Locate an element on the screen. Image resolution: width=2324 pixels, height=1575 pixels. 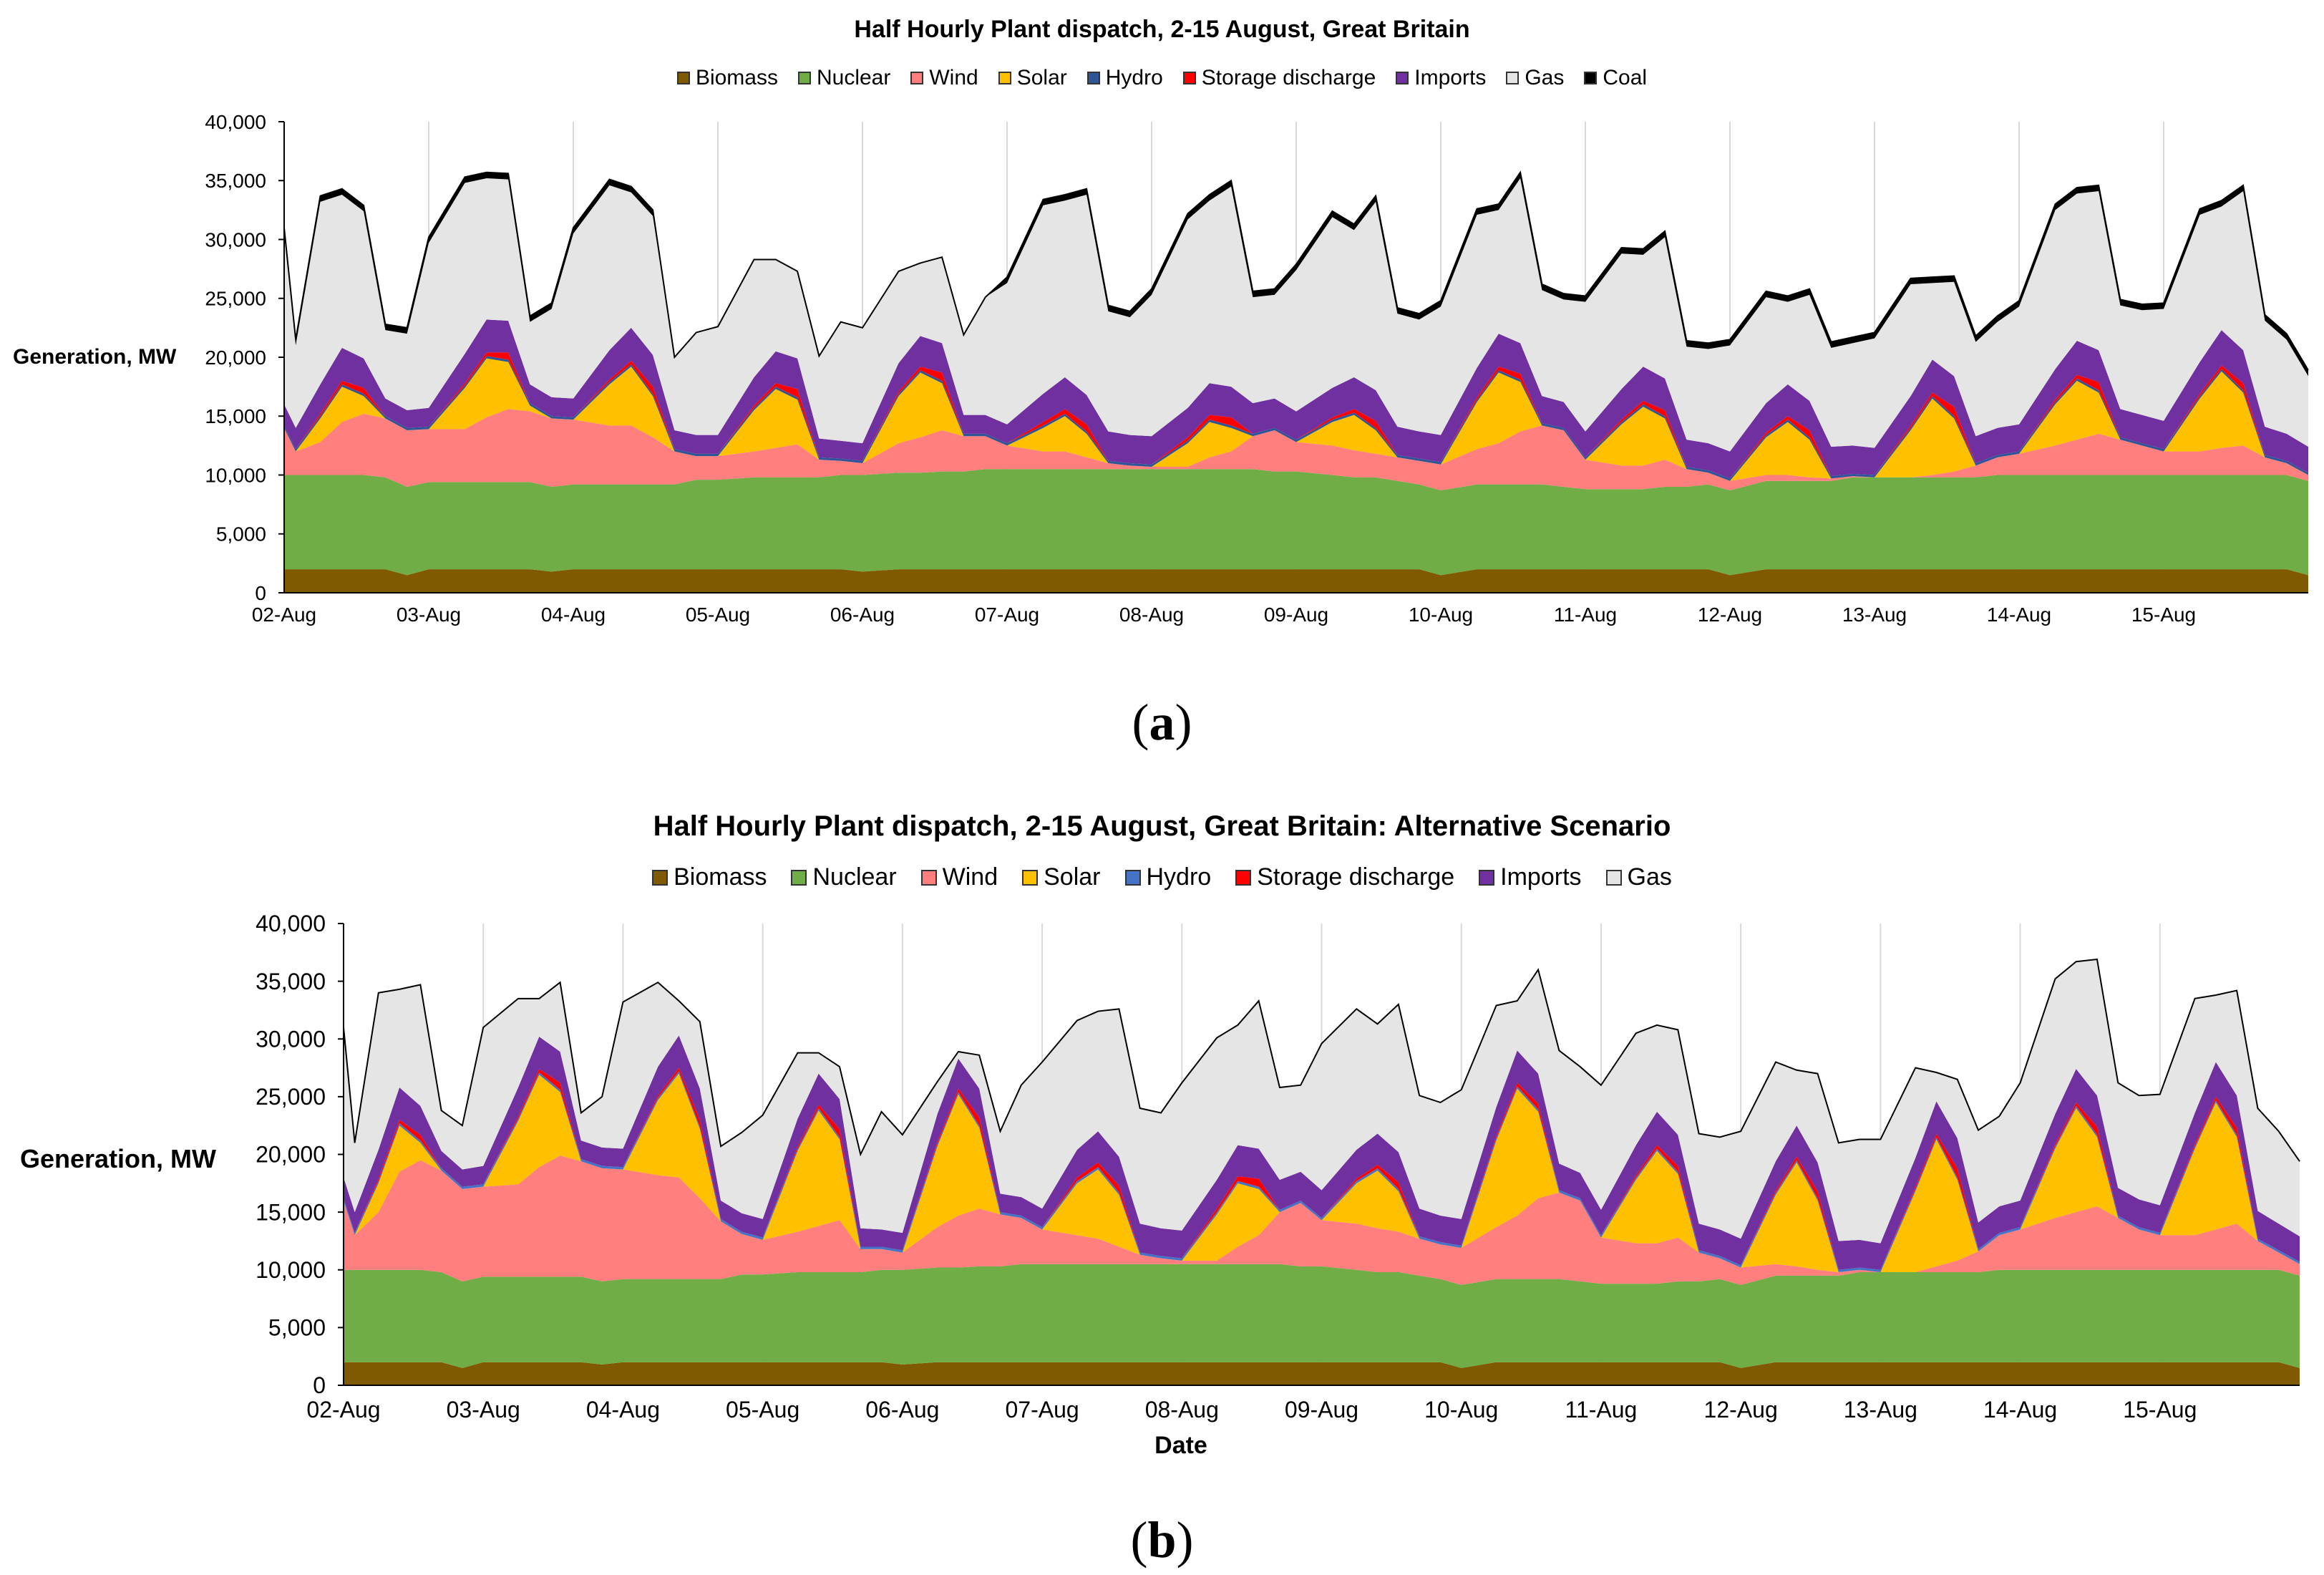
legend-swatch-storage-discharge is located at coordinates (1243, 877).